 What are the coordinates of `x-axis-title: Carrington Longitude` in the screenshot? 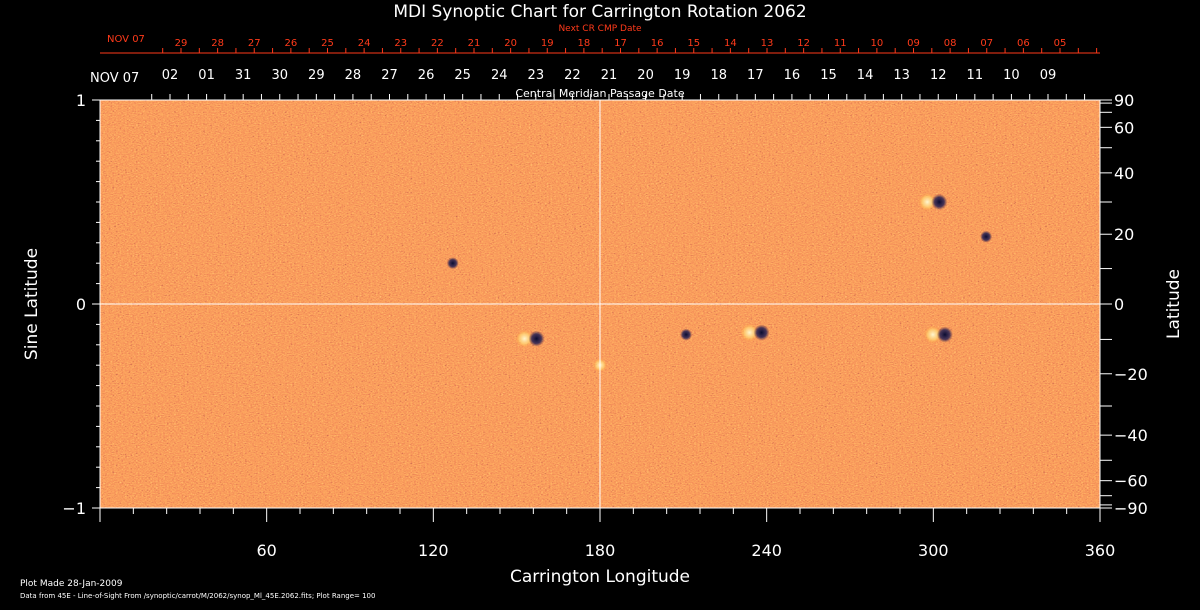 It's located at (600, 577).